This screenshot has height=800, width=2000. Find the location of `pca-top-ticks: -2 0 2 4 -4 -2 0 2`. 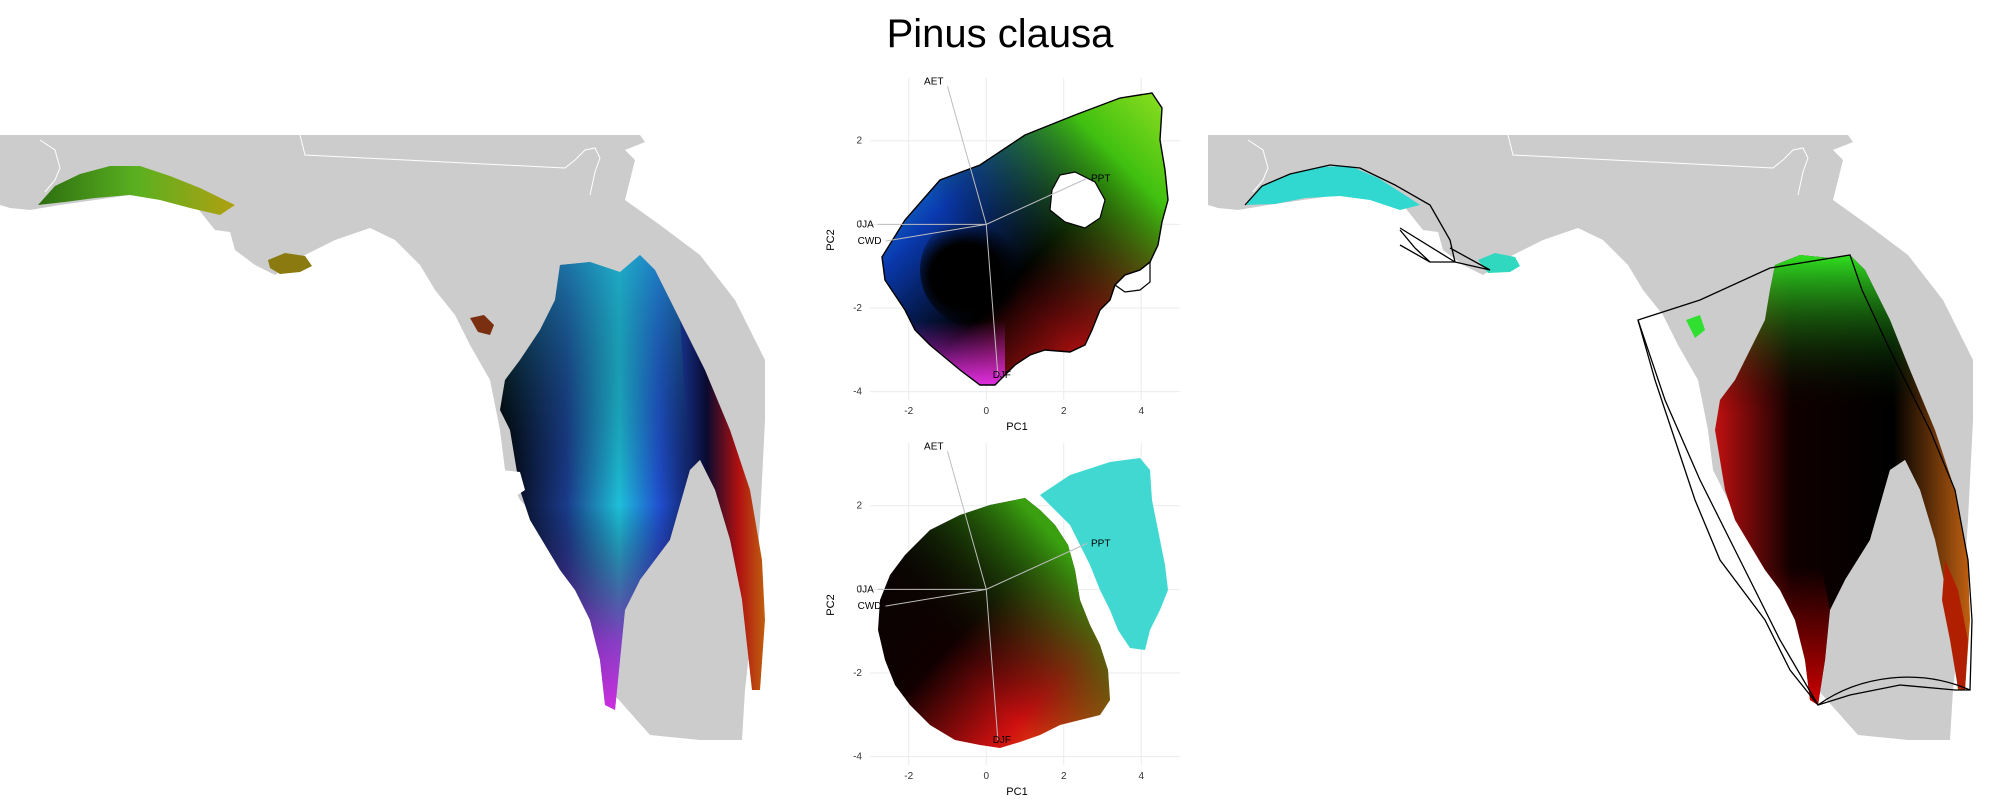

pca-top-ticks: -2 0 2 4 -4 -2 0 2 is located at coordinates (998, 276).